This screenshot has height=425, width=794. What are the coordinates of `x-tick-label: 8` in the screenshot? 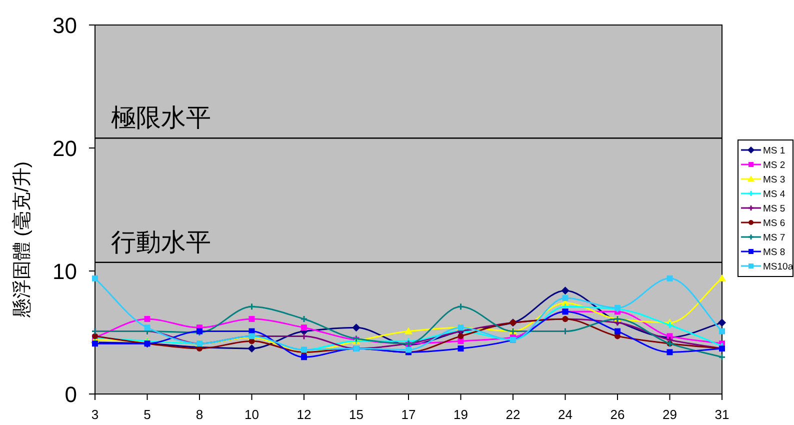 It's located at (200, 414).